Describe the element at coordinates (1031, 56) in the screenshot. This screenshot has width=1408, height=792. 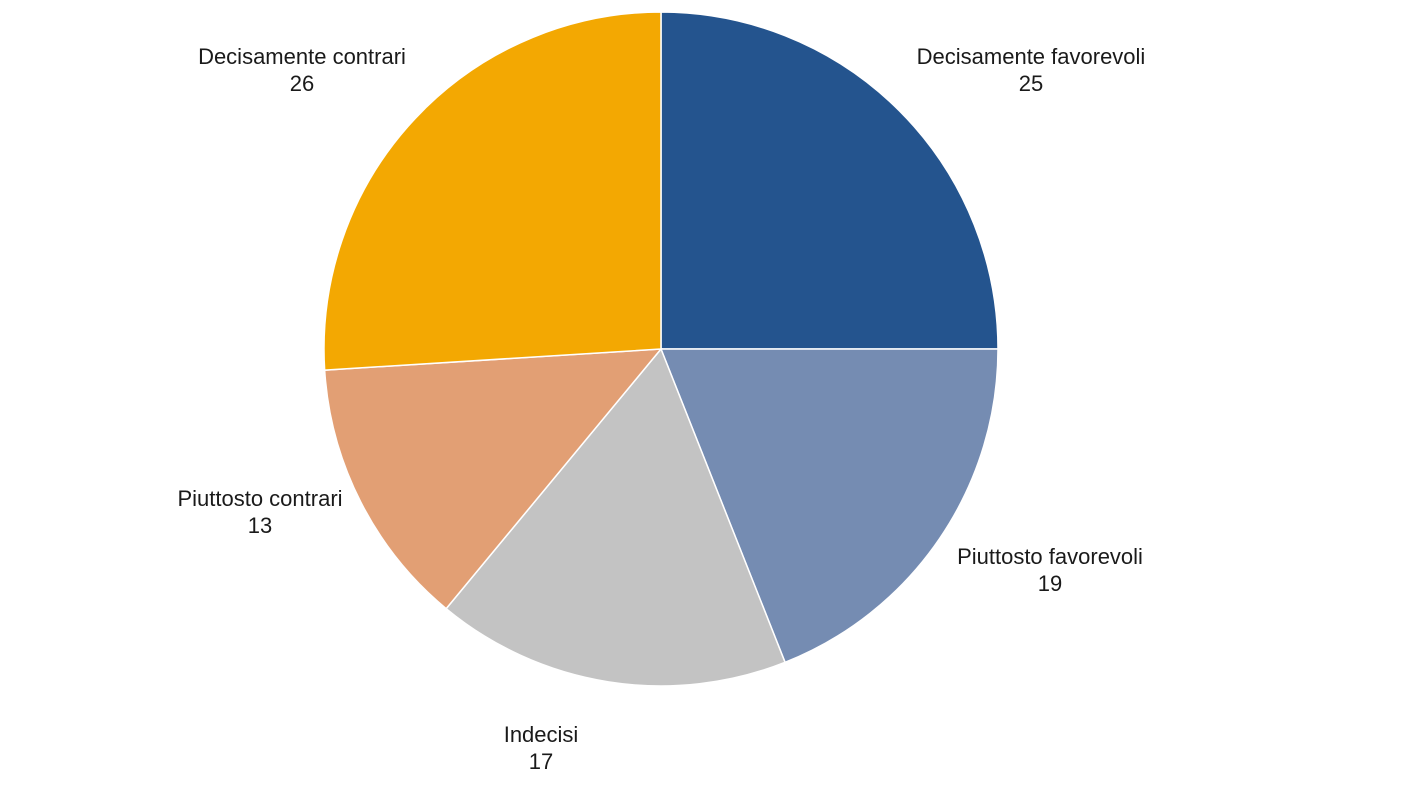
I see `slice-label-decisamente-favorevoli: Decisamente favorevoli` at that location.